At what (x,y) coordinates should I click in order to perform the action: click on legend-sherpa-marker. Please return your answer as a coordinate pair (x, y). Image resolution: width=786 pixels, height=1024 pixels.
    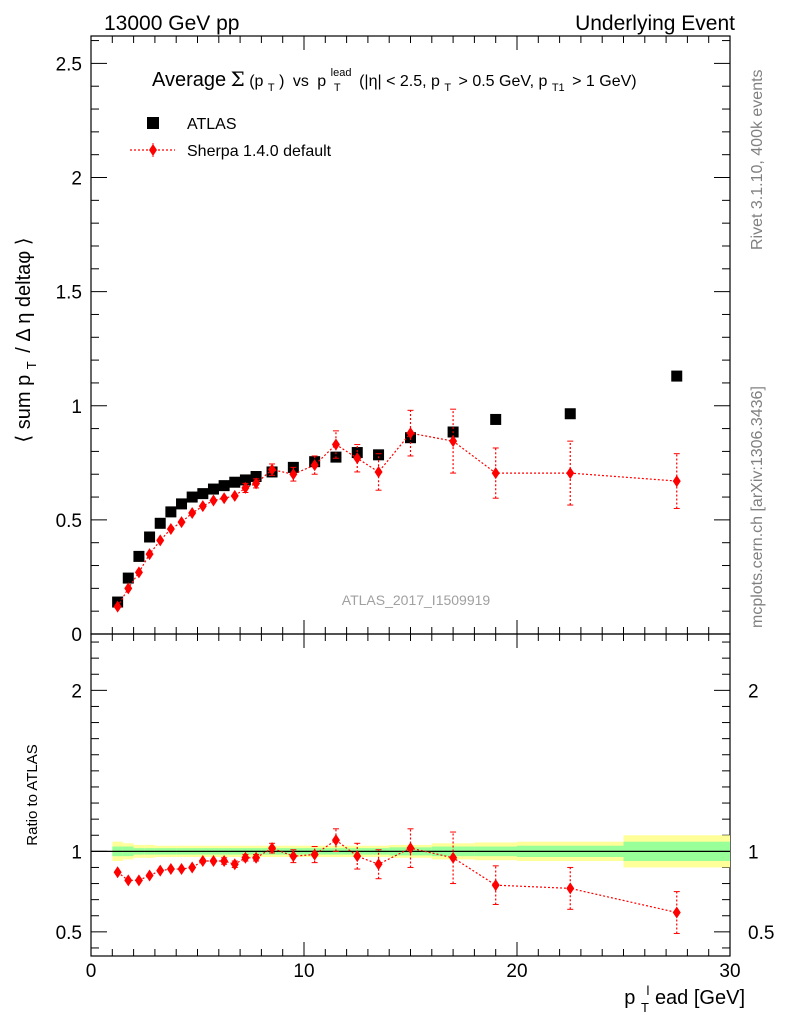
    Looking at the image, I should click on (153, 150).